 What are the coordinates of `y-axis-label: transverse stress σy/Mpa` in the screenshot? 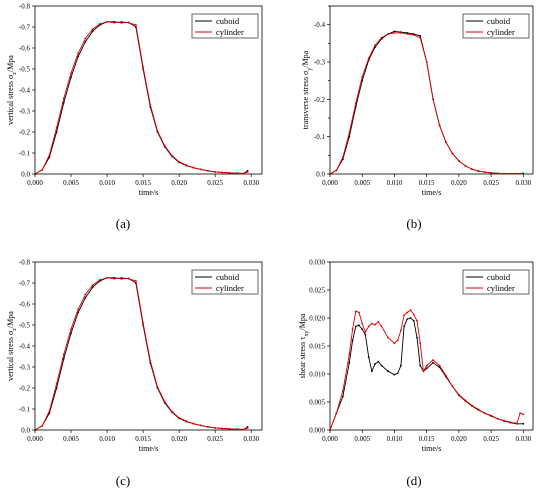 It's located at (307, 89).